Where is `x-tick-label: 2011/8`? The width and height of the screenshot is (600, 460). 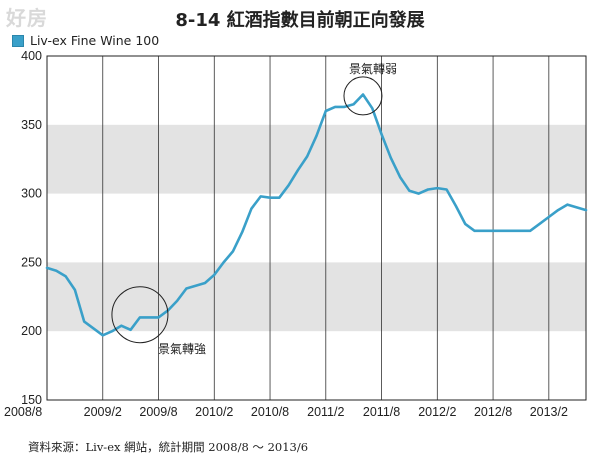
x-tick-label: 2011/8 is located at coordinates (381, 412).